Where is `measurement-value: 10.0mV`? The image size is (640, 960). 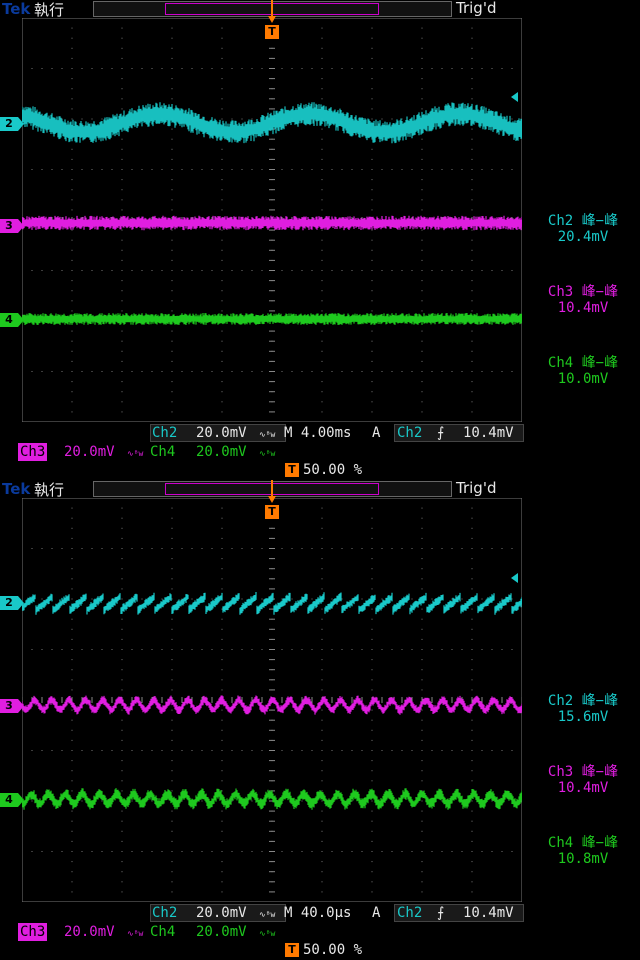 measurement-value: 10.0mV is located at coordinates (583, 379).